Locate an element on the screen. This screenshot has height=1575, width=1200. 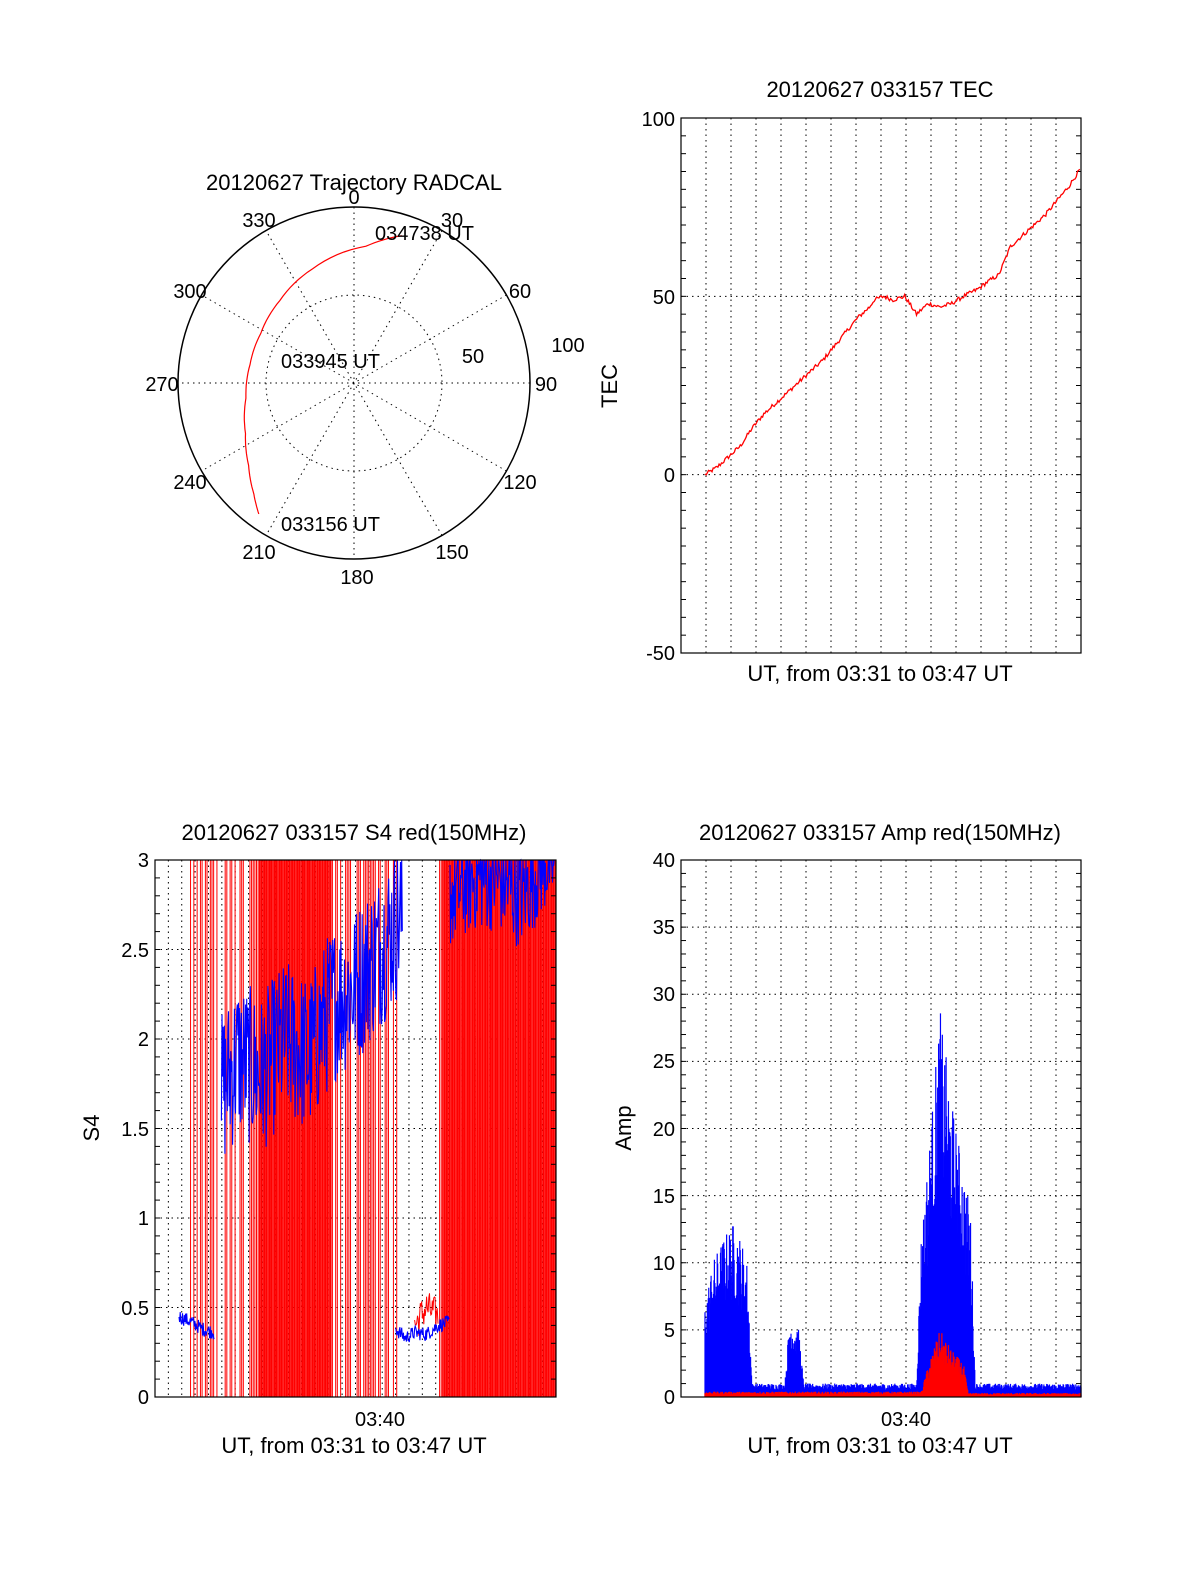
amp-ytick: 20 is located at coordinates (664, 1130).